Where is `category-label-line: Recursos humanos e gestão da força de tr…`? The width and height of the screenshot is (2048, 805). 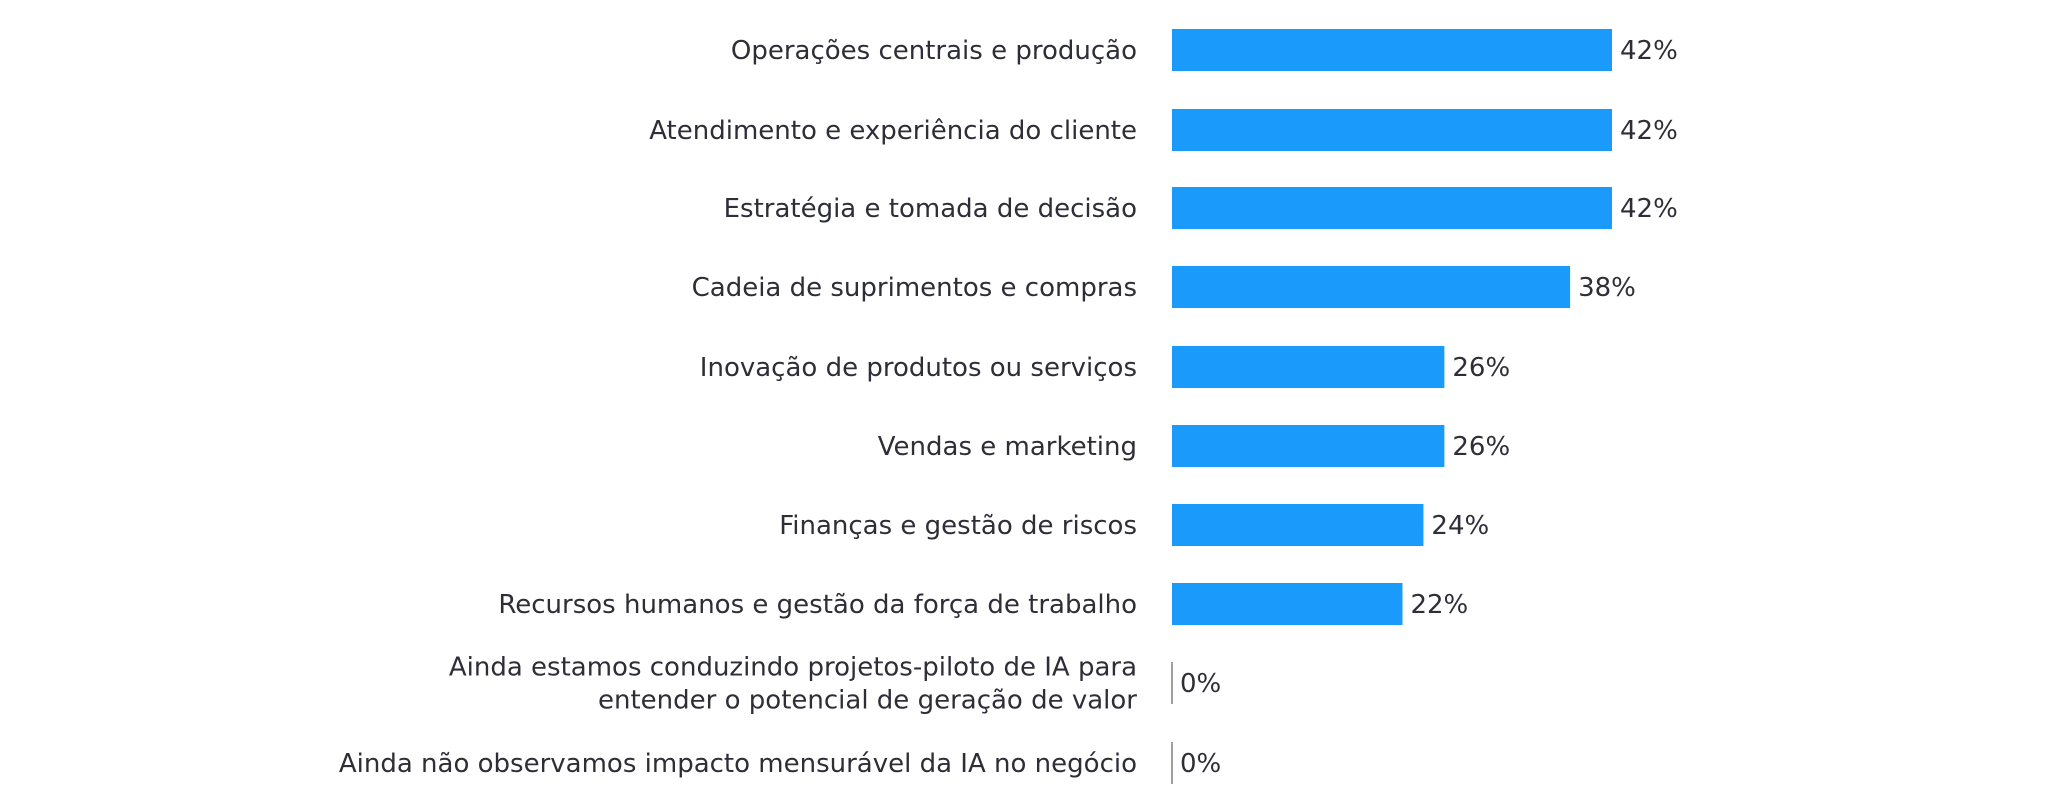 category-label-line: Recursos humanos e gestão da força de tr… is located at coordinates (817, 605).